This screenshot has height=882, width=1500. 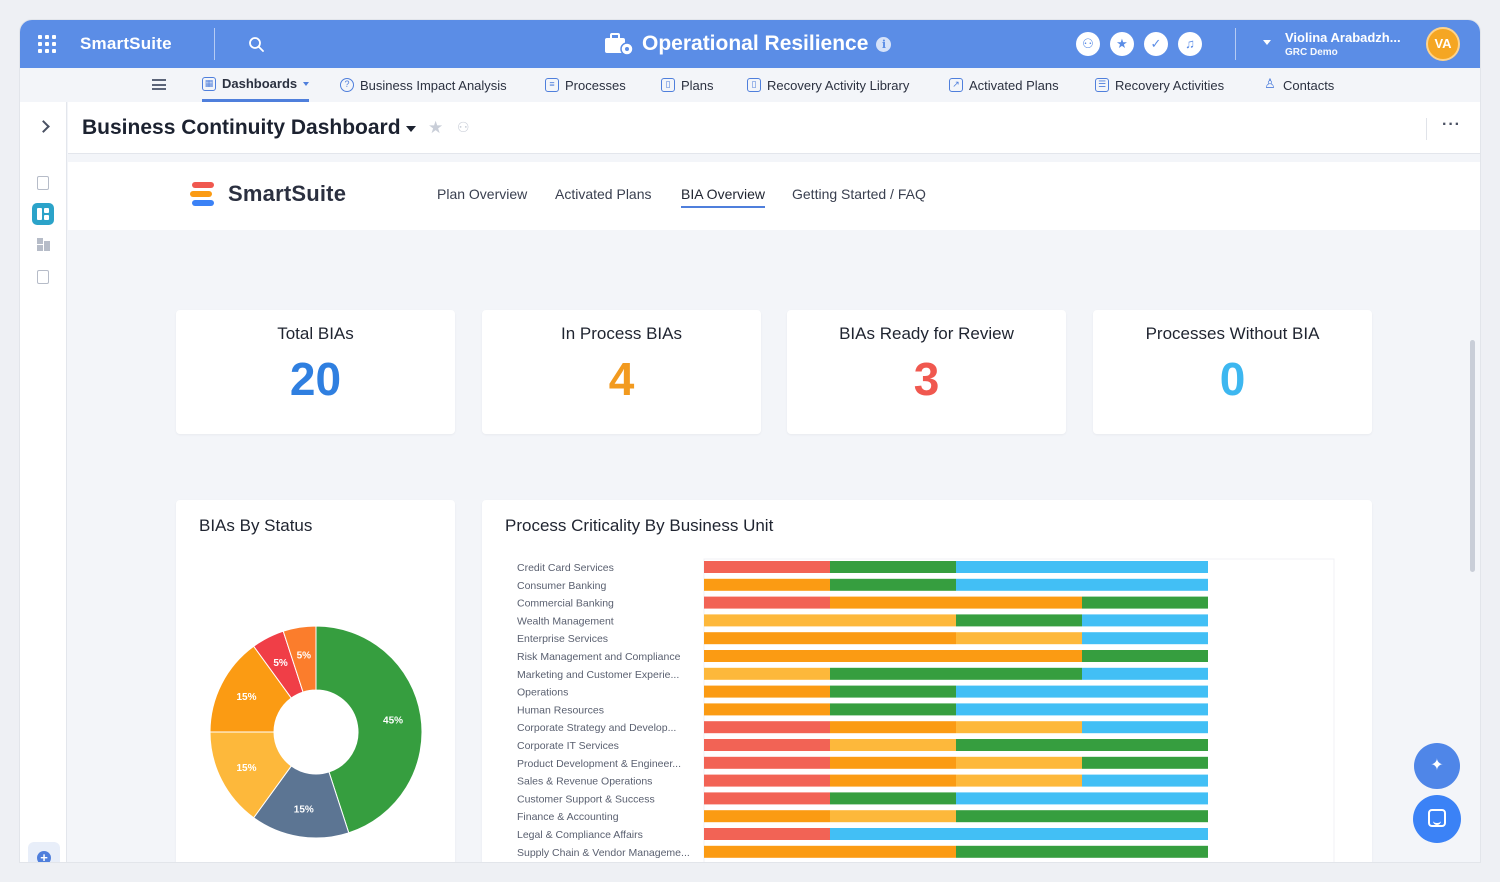 What do you see at coordinates (436, 127) in the screenshot?
I see `star-icon: ★` at bounding box center [436, 127].